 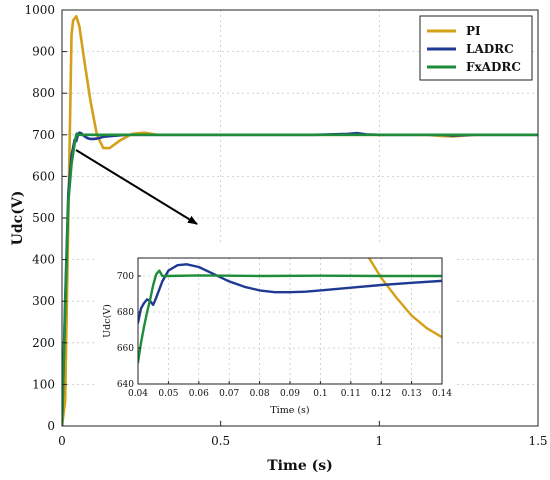 What do you see at coordinates (473, 31) in the screenshot?
I see `legend-label-pi: PI` at bounding box center [473, 31].